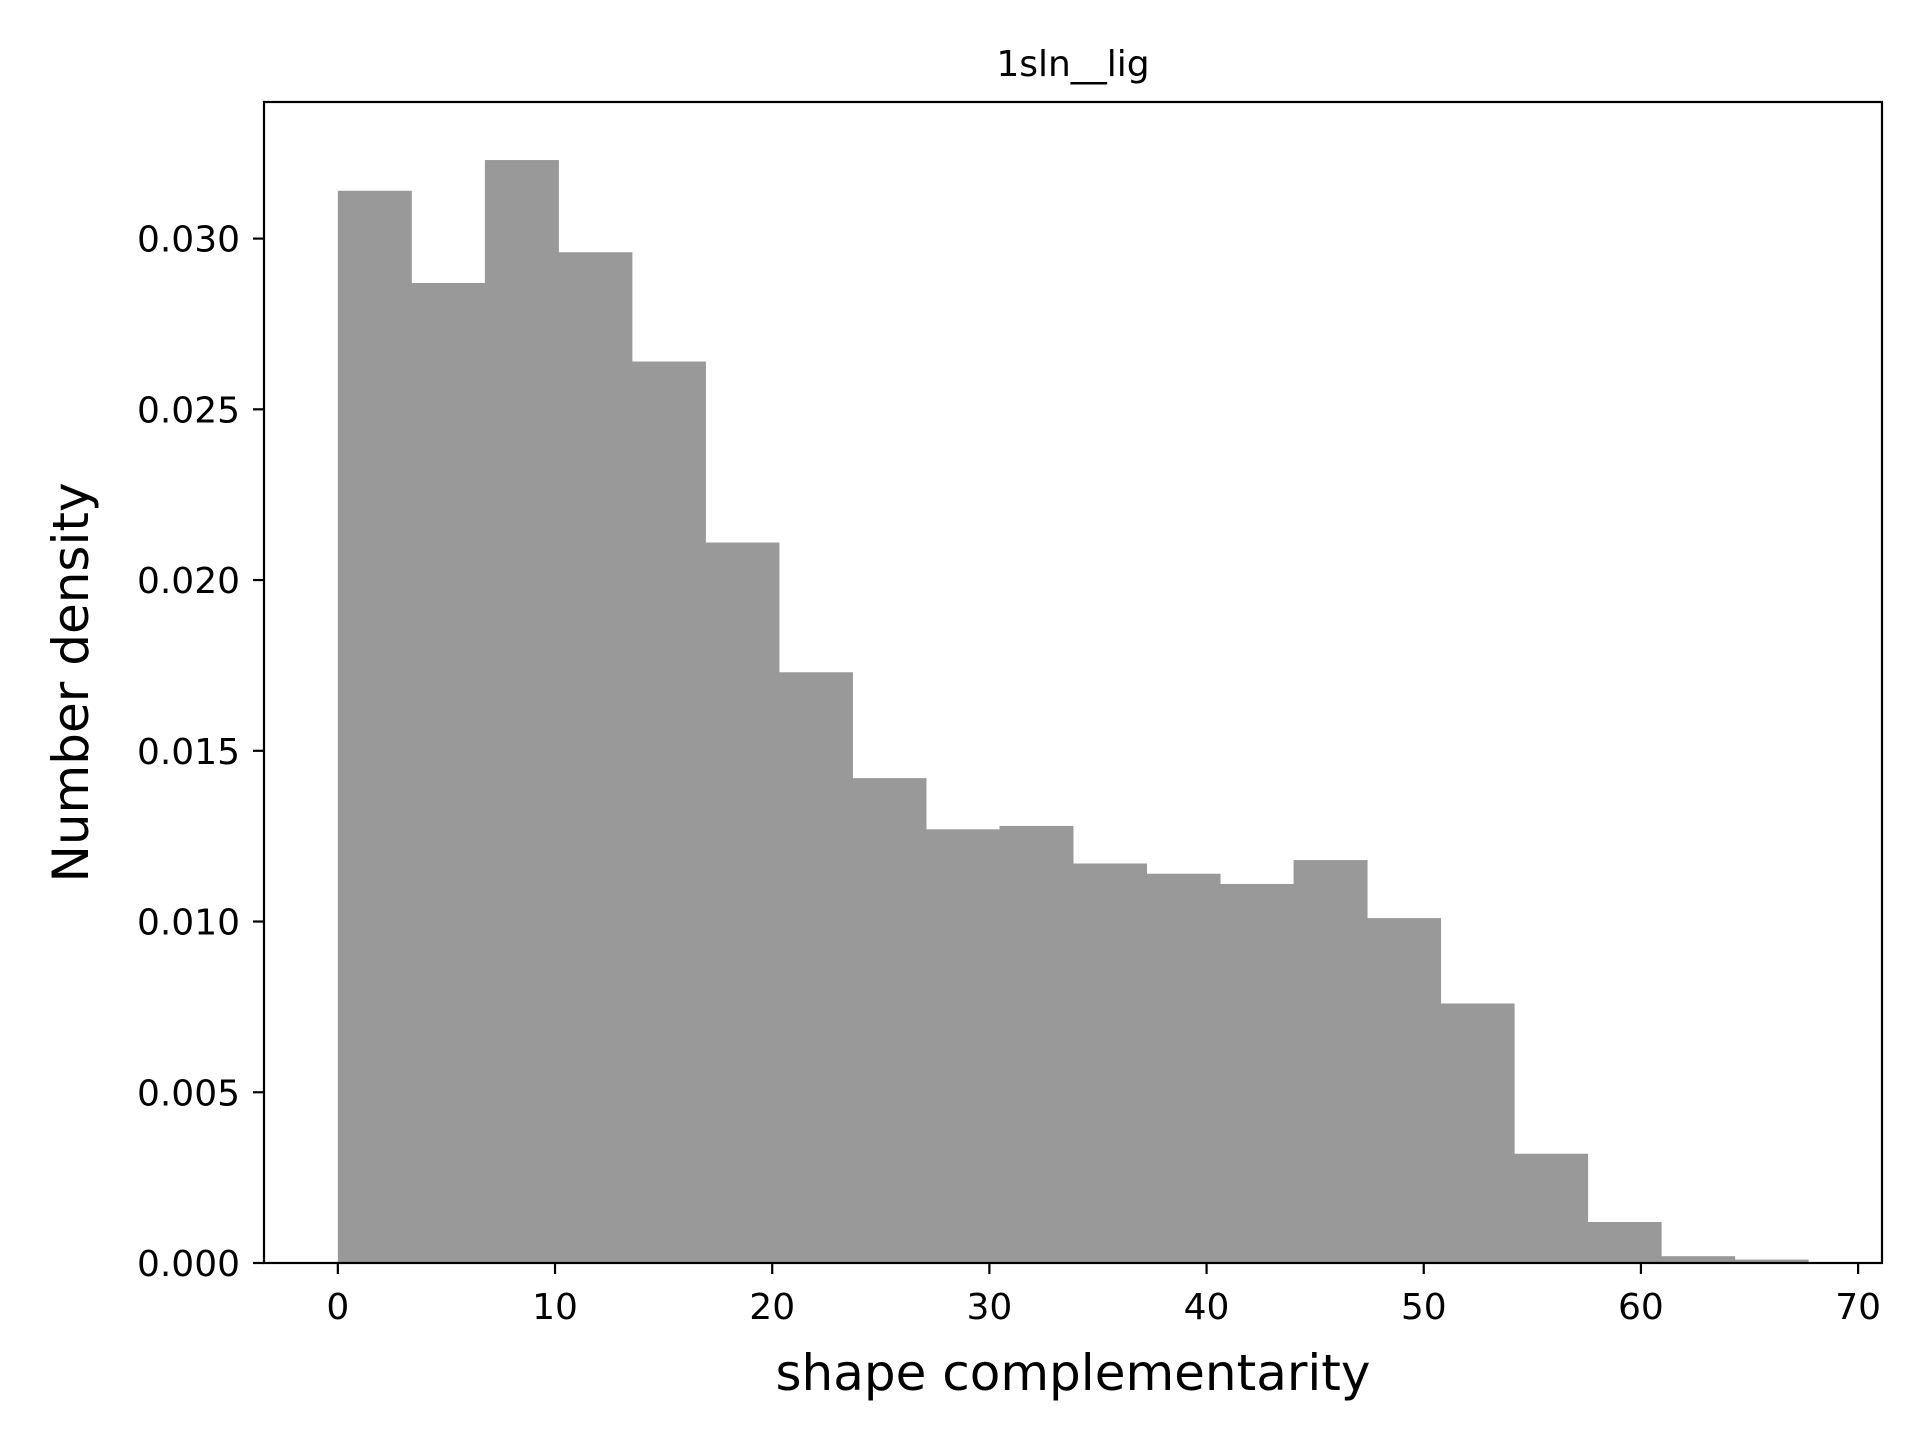 This screenshot has width=1920, height=1445. Describe the element at coordinates (188, 752) in the screenshot. I see `y-tick-label: 0.015` at that location.